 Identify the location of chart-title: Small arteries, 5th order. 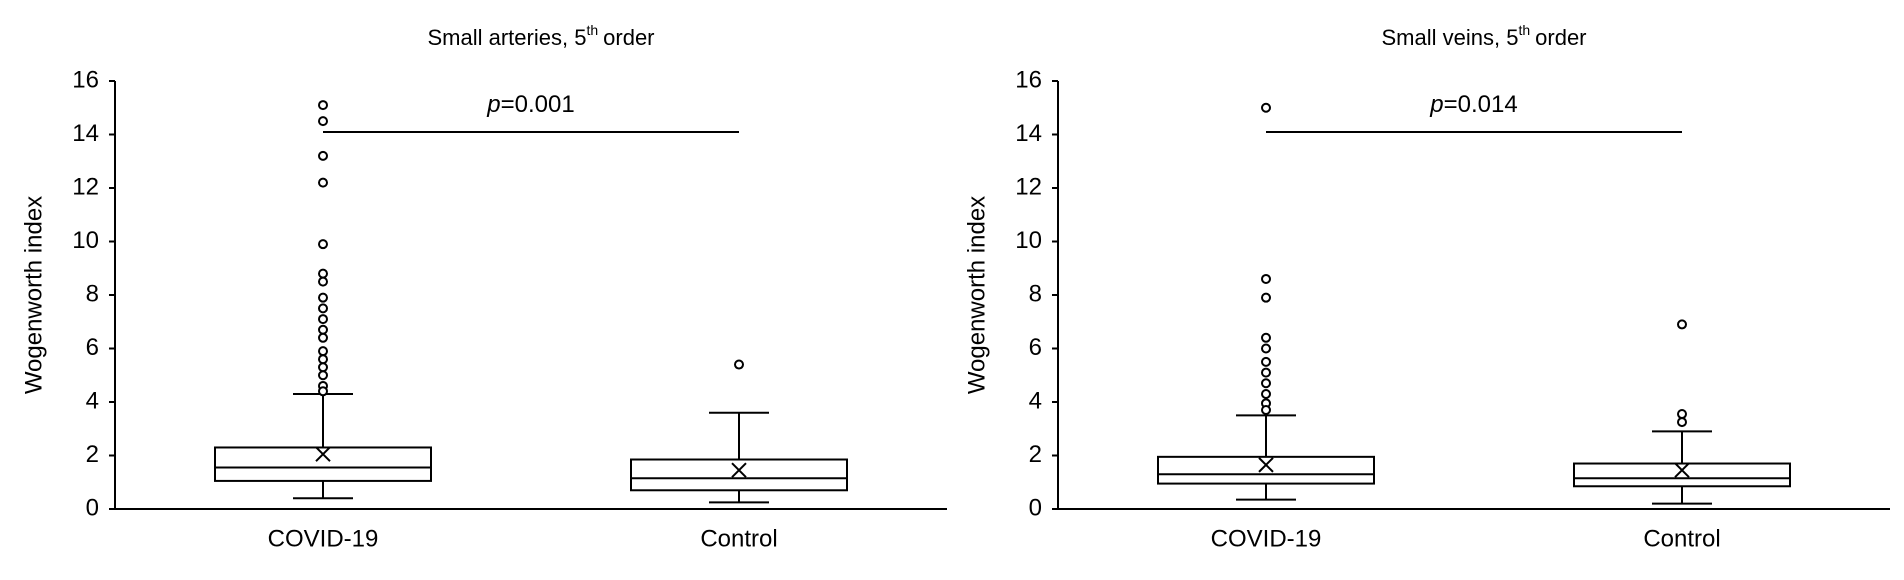
(541, 36).